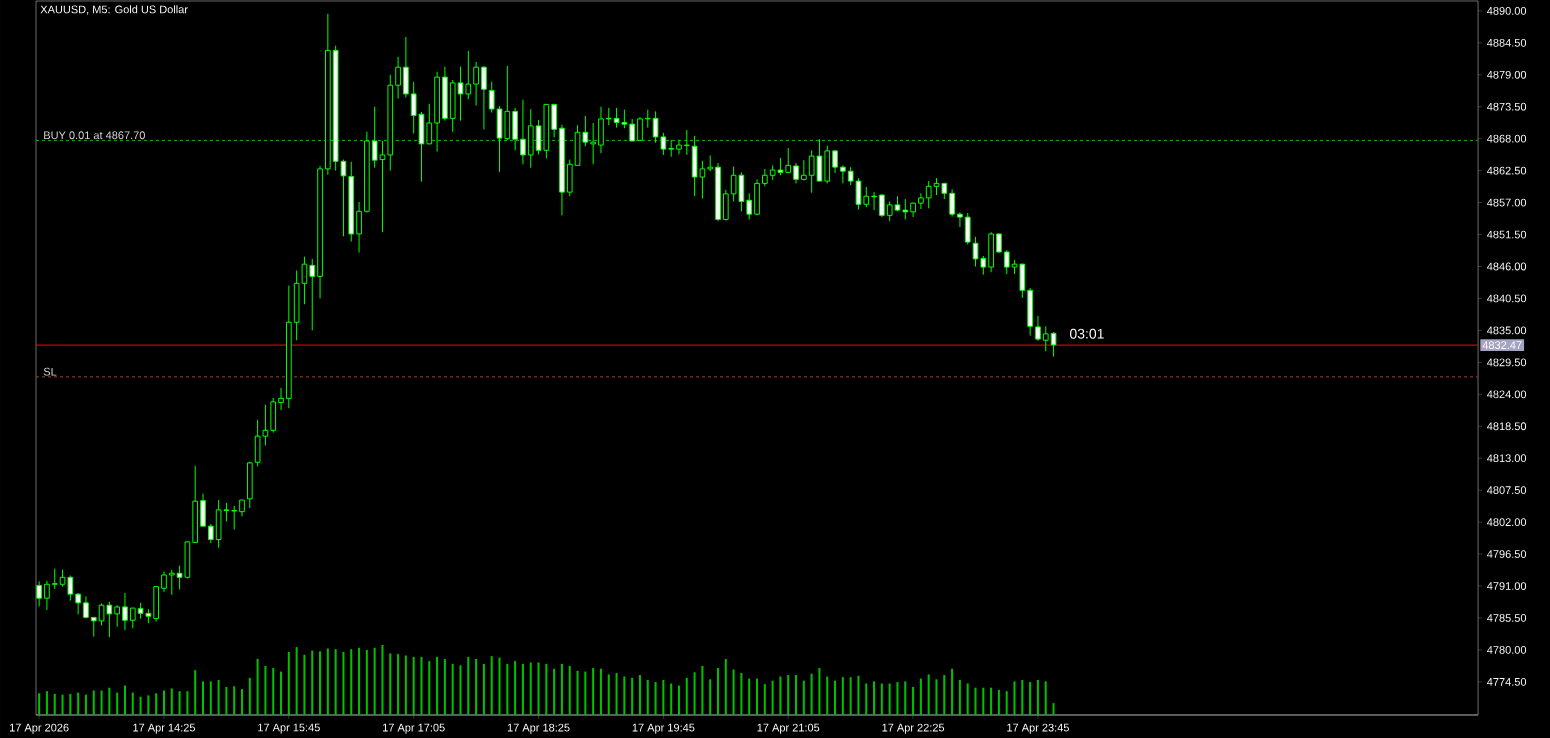 This screenshot has width=1550, height=738. I want to click on chart-title: XAUUSD, M5: Gold US Dollar, so click(114, 10).